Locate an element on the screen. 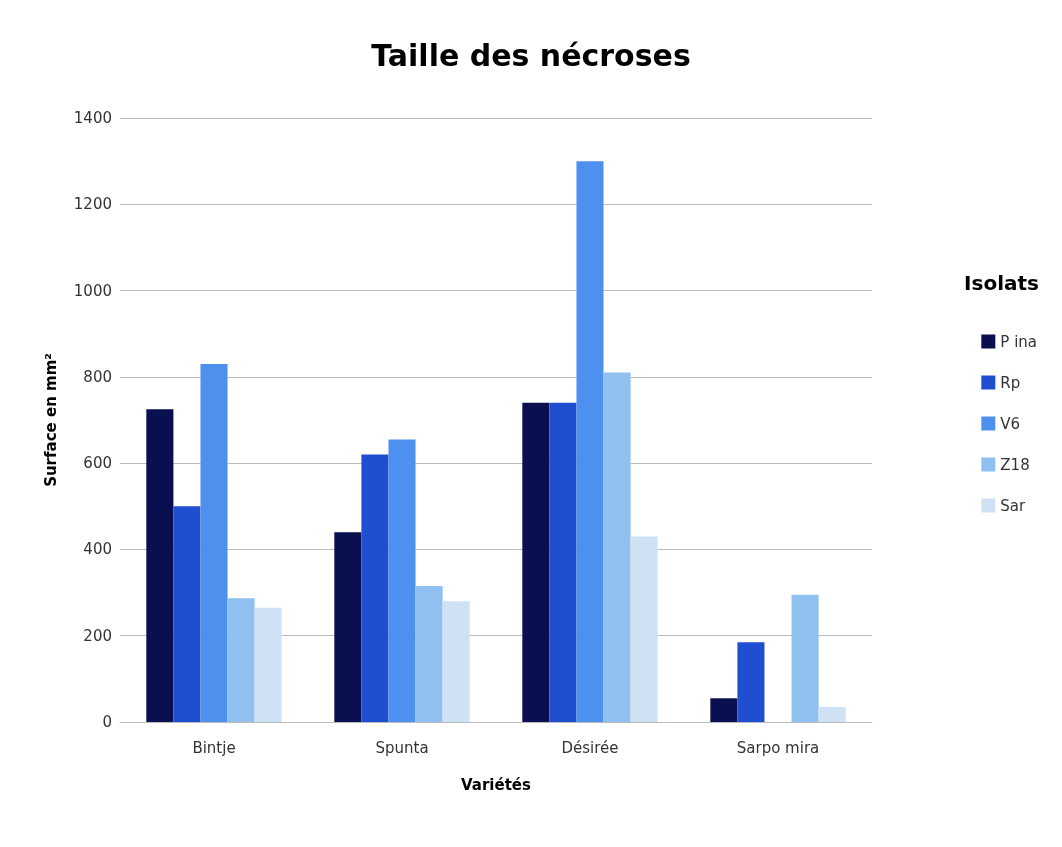 Image resolution: width=1062 pixels, height=847 pixels. y-tick-label: 400 is located at coordinates (97, 549).